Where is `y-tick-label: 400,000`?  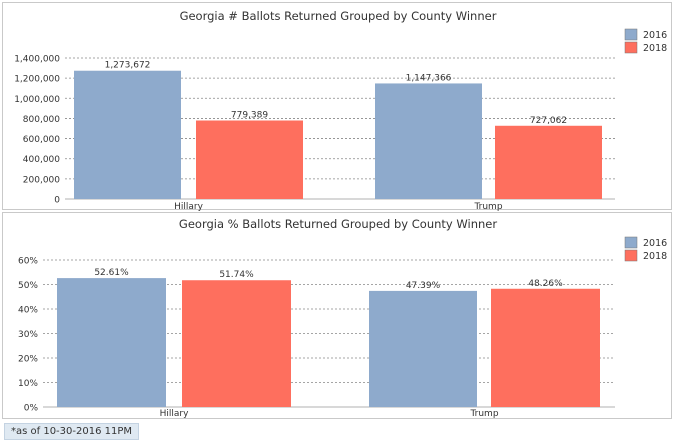 y-tick-label: 400,000 is located at coordinates (41, 160).